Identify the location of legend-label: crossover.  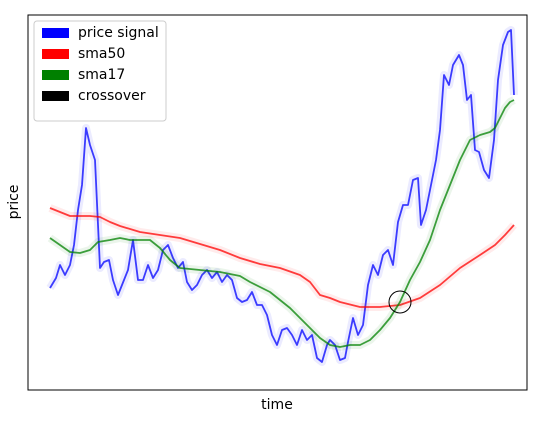
(112, 96).